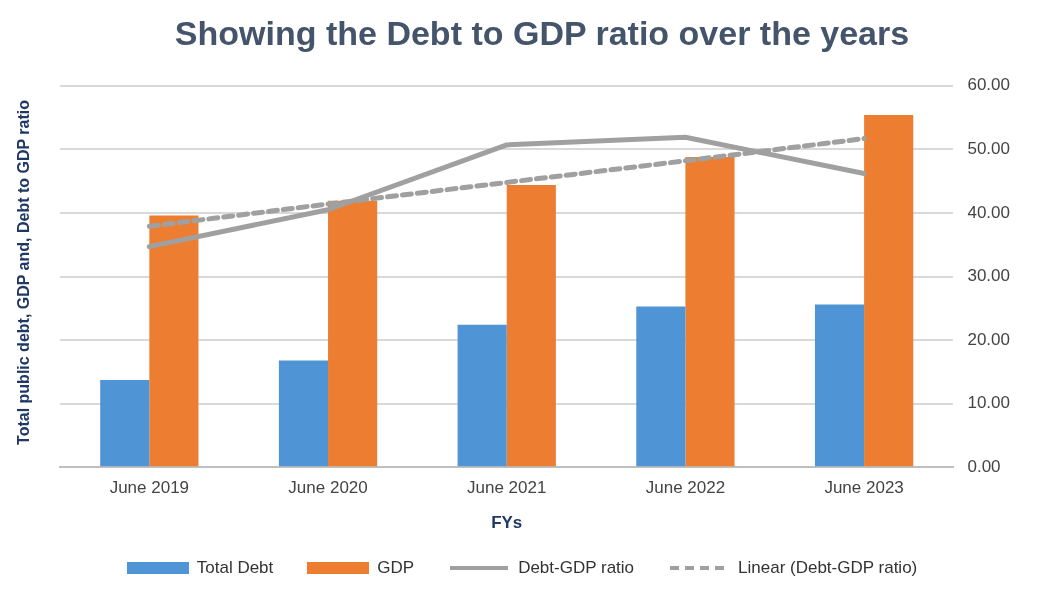 This screenshot has height=593, width=1044. Describe the element at coordinates (328, 488) in the screenshot. I see `x-tick-label: June 2020` at that location.